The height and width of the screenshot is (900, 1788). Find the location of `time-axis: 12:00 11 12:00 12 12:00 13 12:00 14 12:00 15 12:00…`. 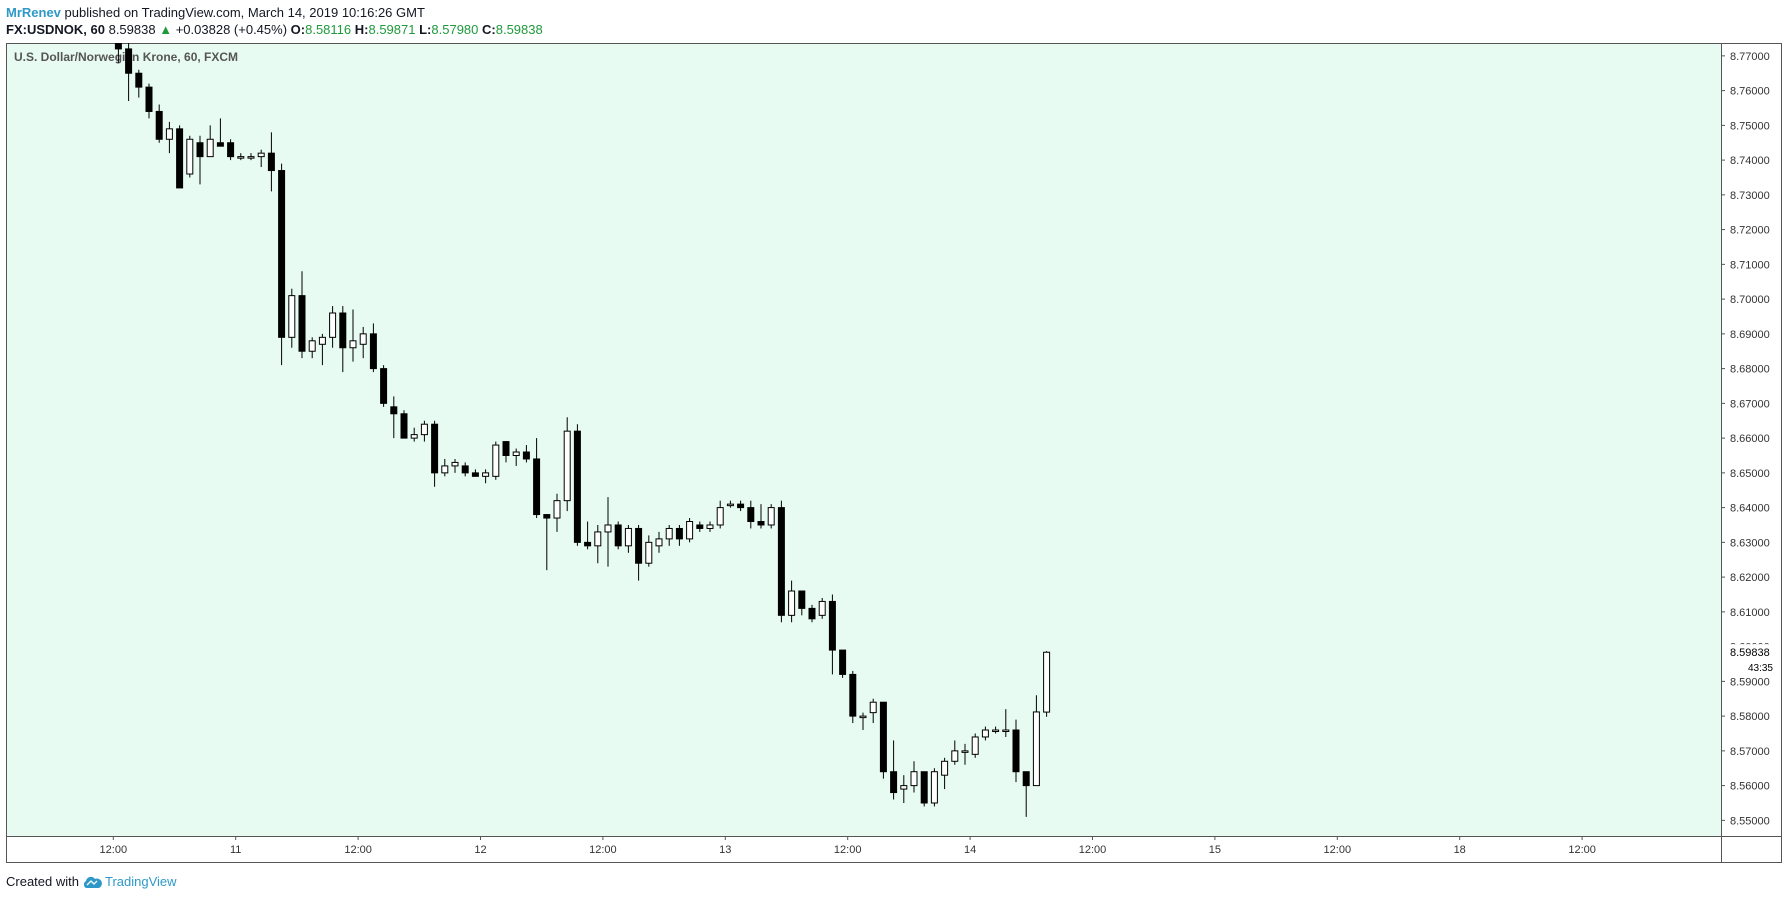

time-axis: 12:00 11 12:00 12 12:00 13 12:00 14 12:00 15 12:00… is located at coordinates (848, 846).